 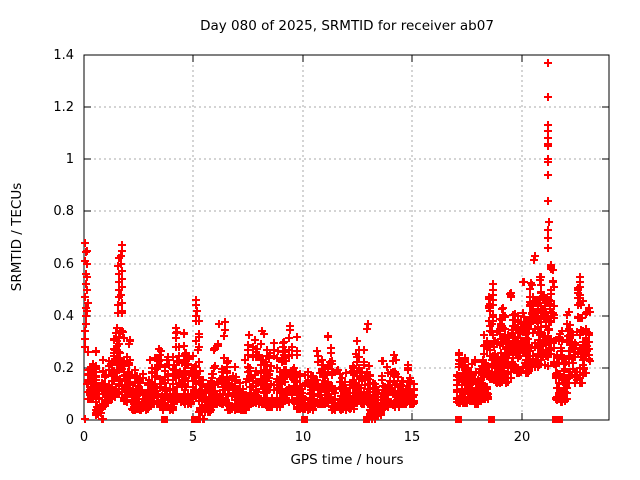 I want to click on svg-text: 0.2, so click(x=63, y=368).